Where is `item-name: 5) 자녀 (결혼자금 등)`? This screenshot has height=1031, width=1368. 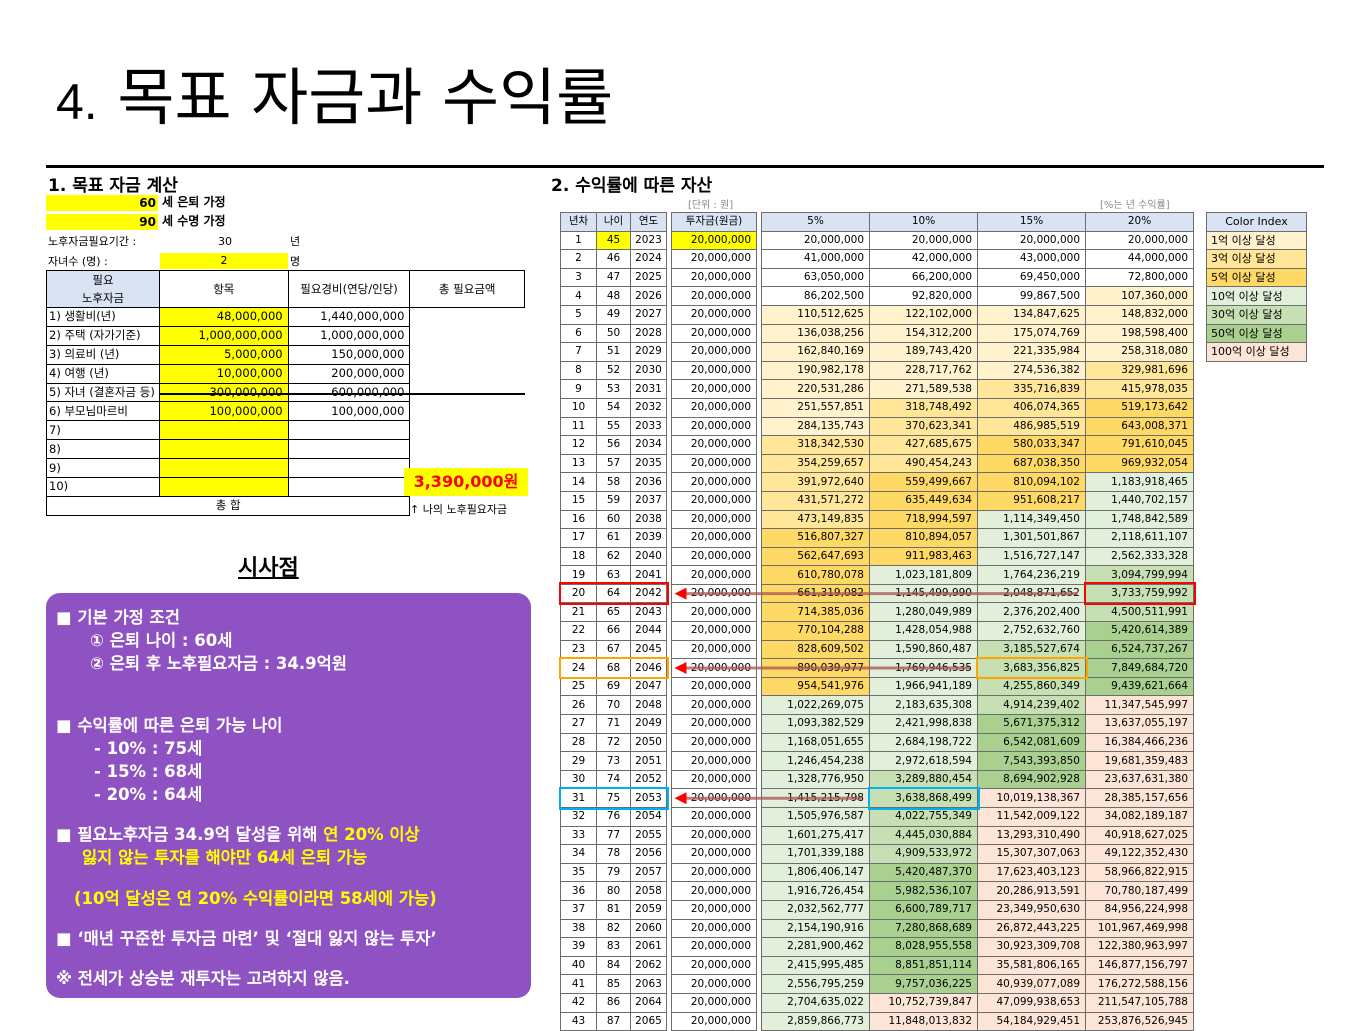 item-name: 5) 자녀 (결혼자금 등) is located at coordinates (103, 392).